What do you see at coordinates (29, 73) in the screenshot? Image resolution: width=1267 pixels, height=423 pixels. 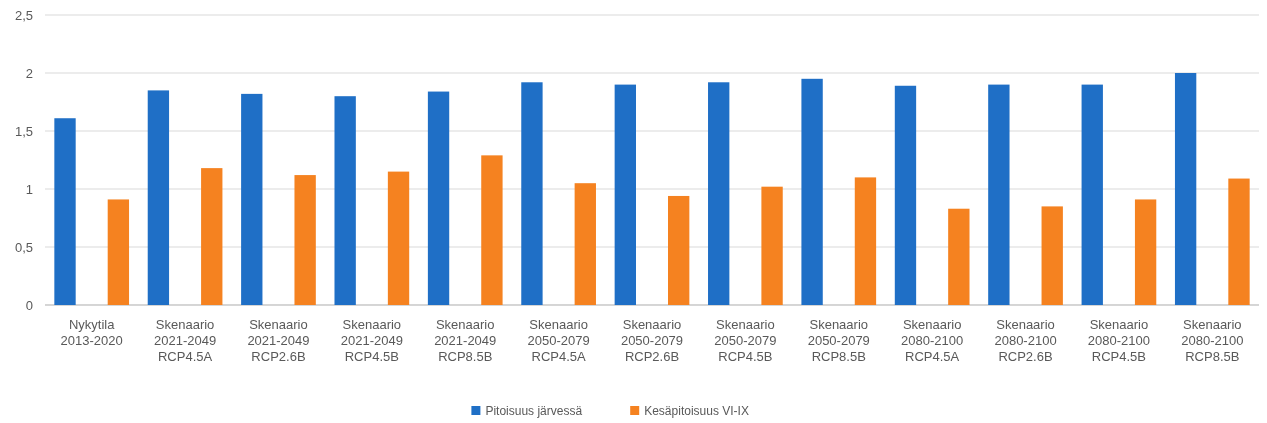 I see `y-tick-label: 2` at bounding box center [29, 73].